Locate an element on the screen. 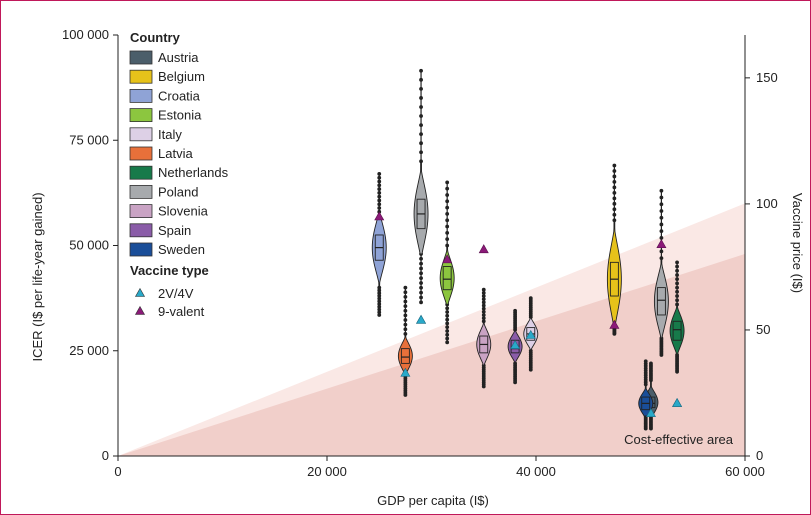 The image size is (811, 515). y-tick-label: 25 000 is located at coordinates (89, 350).